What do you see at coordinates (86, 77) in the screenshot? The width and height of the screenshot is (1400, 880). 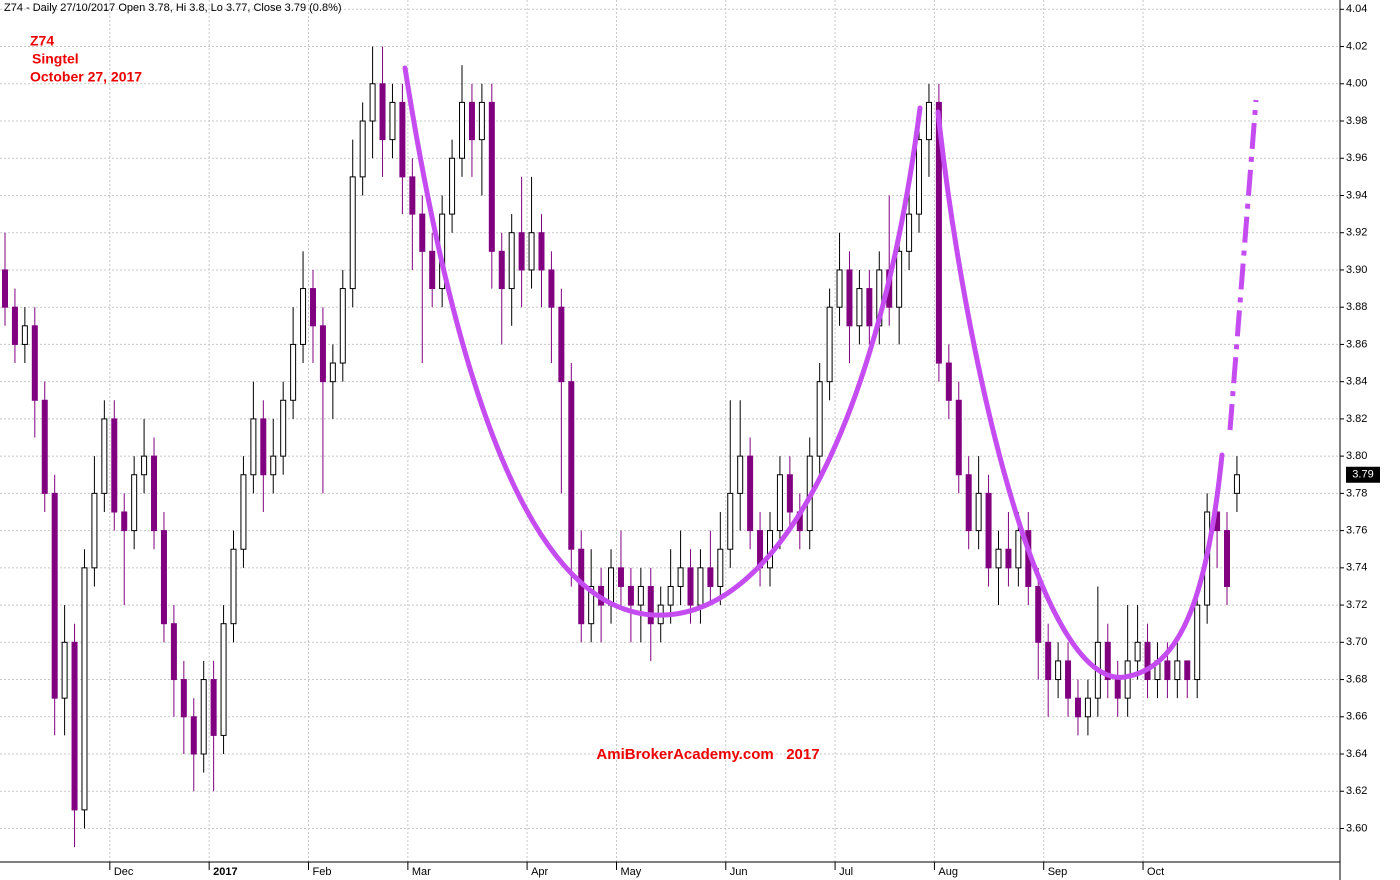 I see `annotation: October 27, 2017` at bounding box center [86, 77].